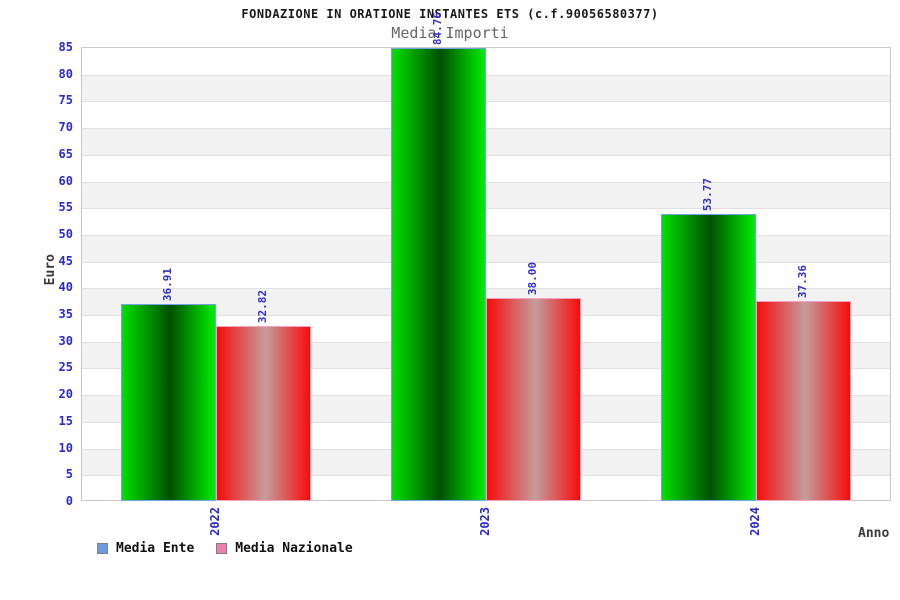 The height and width of the screenshot is (600, 900). What do you see at coordinates (65, 127) in the screenshot?
I see `y-tick-label: 70` at bounding box center [65, 127].